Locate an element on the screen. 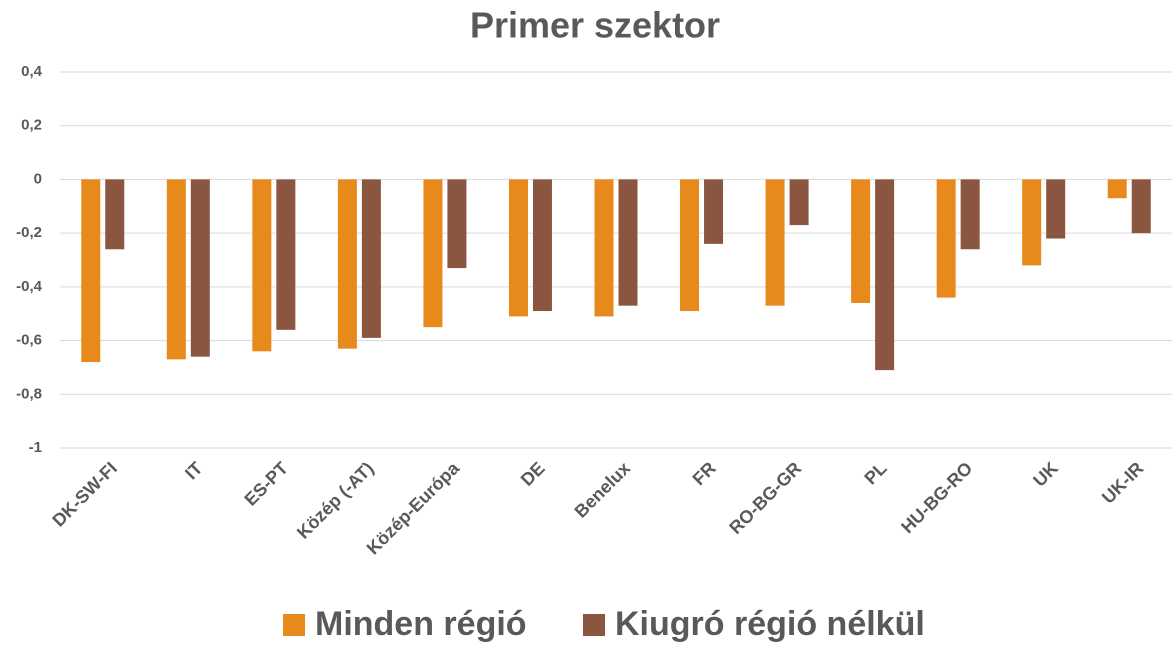 The image size is (1176, 646). x-tick-label: IT is located at coordinates (193, 470).